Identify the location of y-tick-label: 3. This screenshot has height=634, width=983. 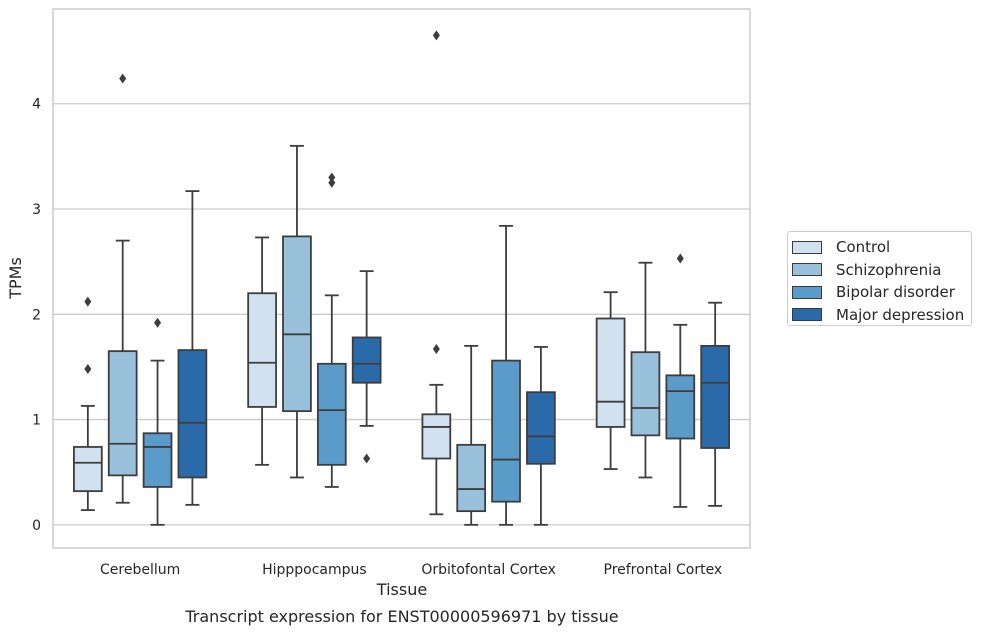
(36, 210).